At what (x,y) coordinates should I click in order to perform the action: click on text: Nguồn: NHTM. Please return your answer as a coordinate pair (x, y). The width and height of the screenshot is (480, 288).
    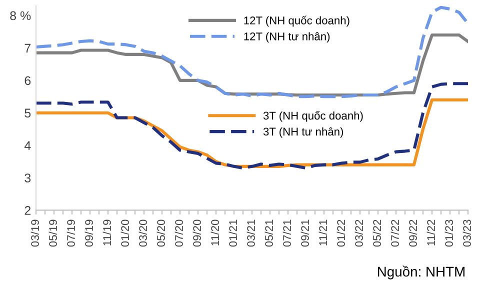
    Looking at the image, I should click on (421, 273).